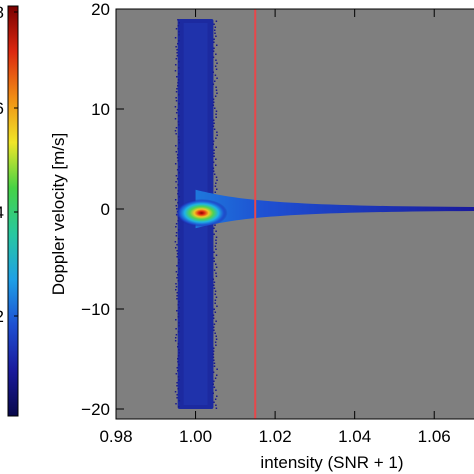 This screenshot has width=474, height=474. What do you see at coordinates (195, 436) in the screenshot?
I see `x-tick-label: 1.00` at bounding box center [195, 436].